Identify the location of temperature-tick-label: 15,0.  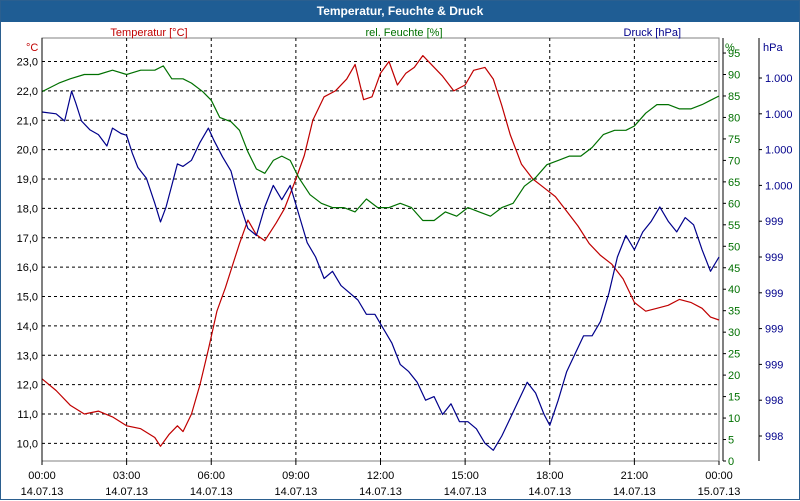
(27, 298).